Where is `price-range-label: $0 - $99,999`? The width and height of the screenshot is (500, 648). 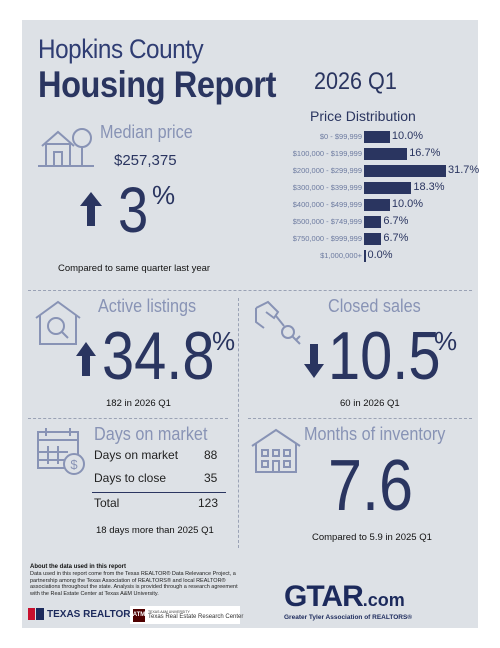
price-range-label: $0 - $99,999 is located at coordinates (340, 136).